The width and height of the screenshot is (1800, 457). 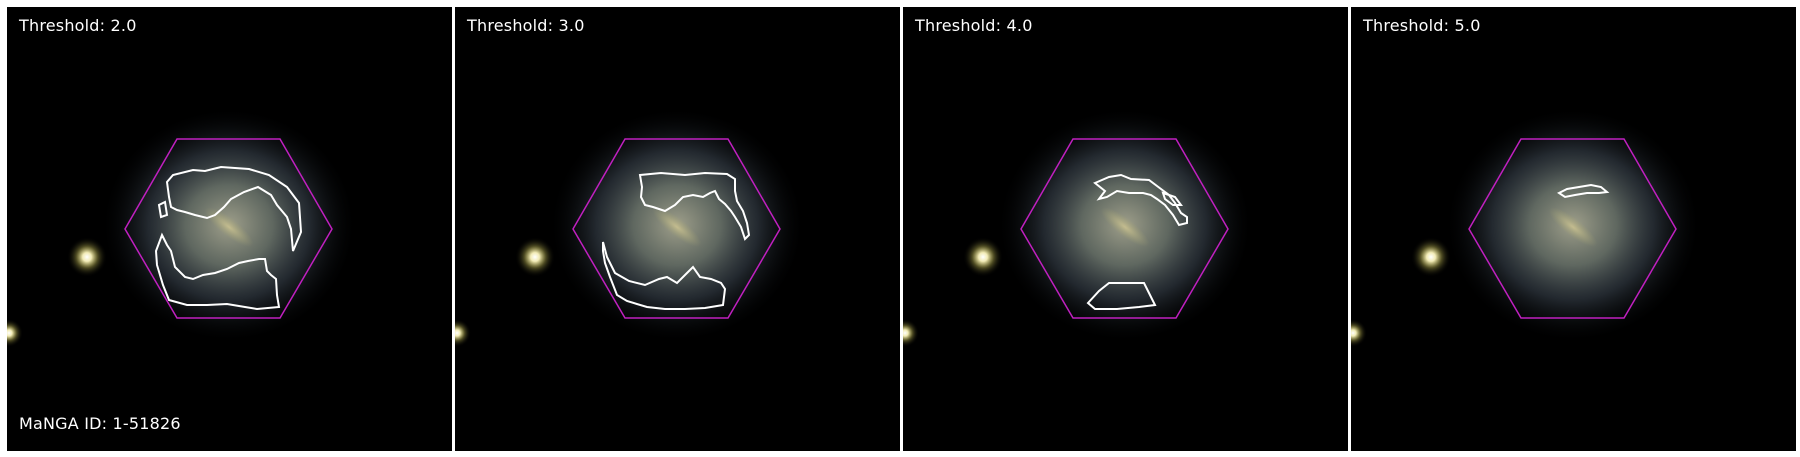 I want to click on threshold-label: Threshold: 4.0, so click(x=974, y=25).